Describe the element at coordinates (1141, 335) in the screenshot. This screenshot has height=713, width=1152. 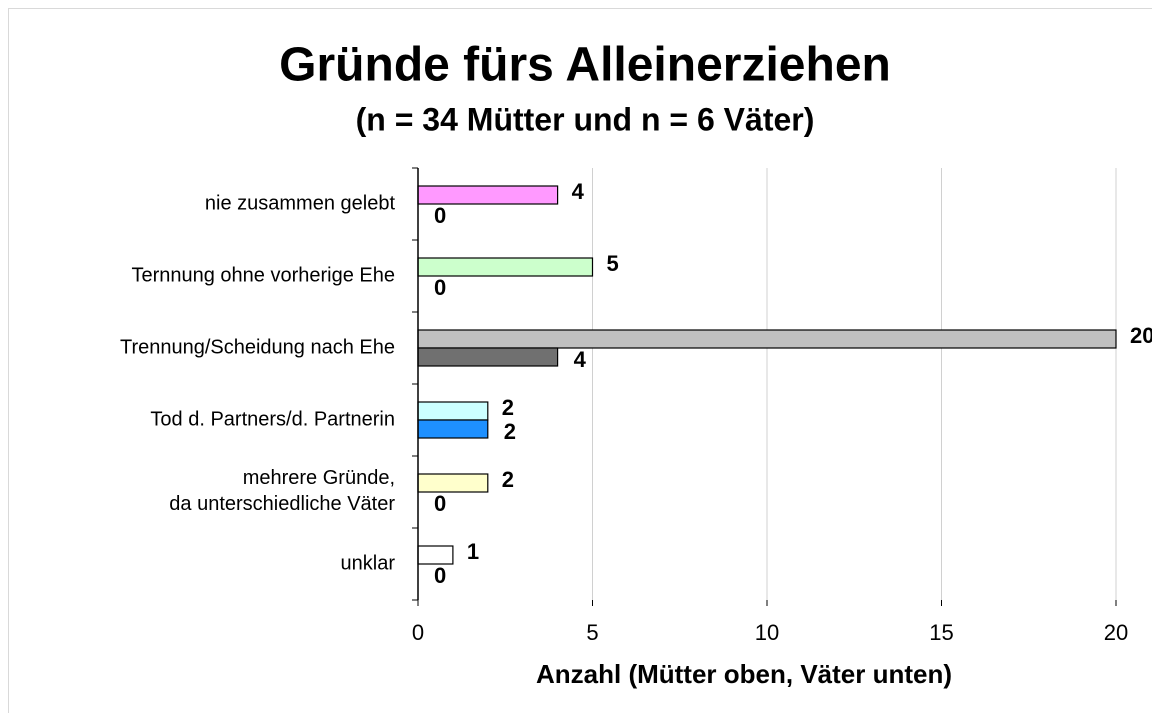
I see `value-label: 20` at that location.